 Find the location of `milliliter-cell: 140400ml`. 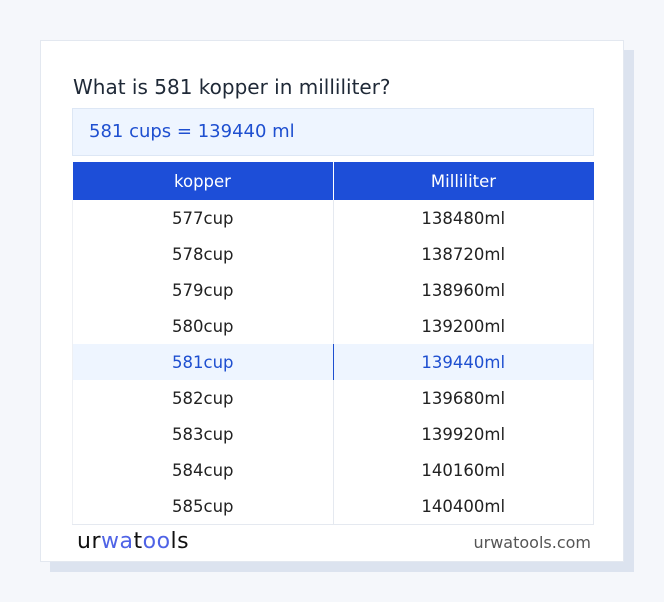

milliliter-cell: 140400ml is located at coordinates (463, 506).